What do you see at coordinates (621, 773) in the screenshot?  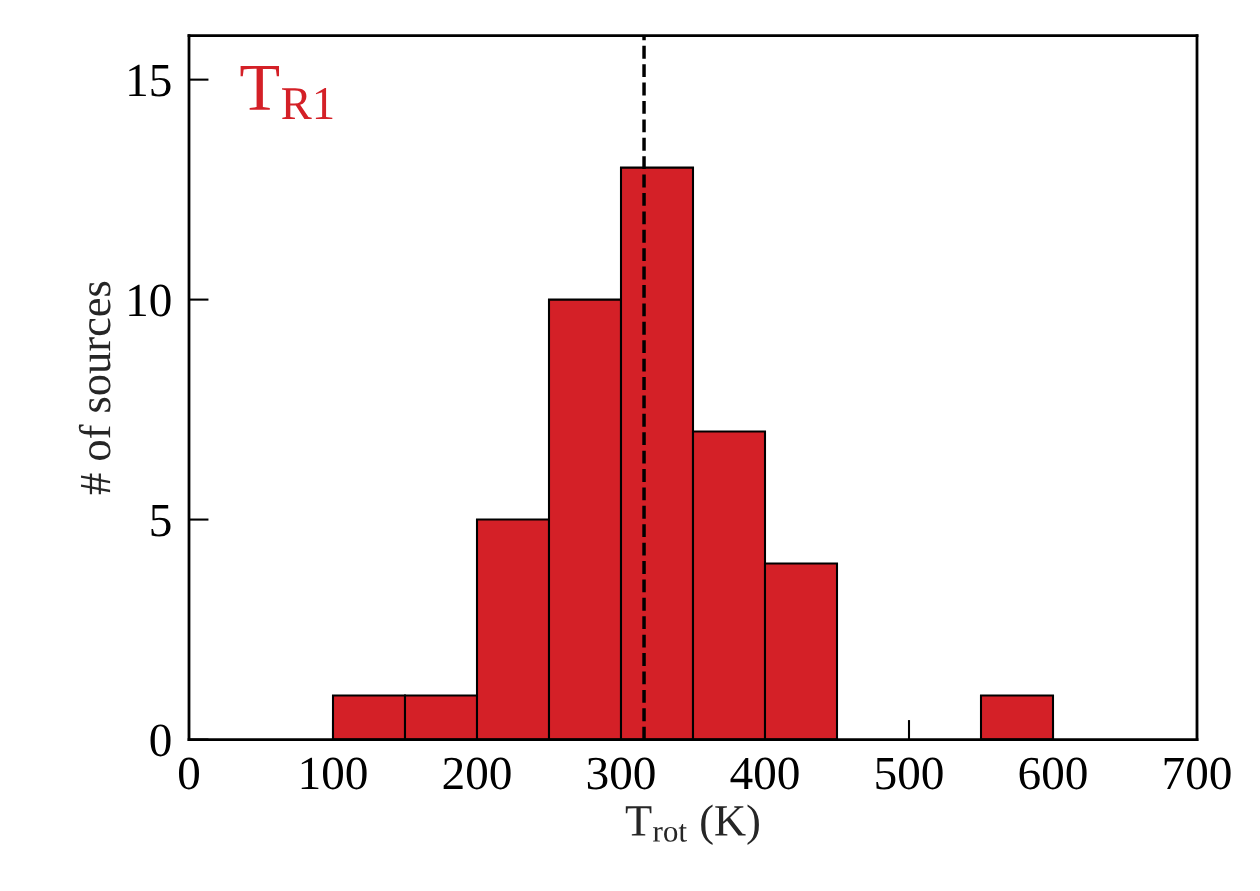 I see `x-tick-label: 300` at bounding box center [621, 773].